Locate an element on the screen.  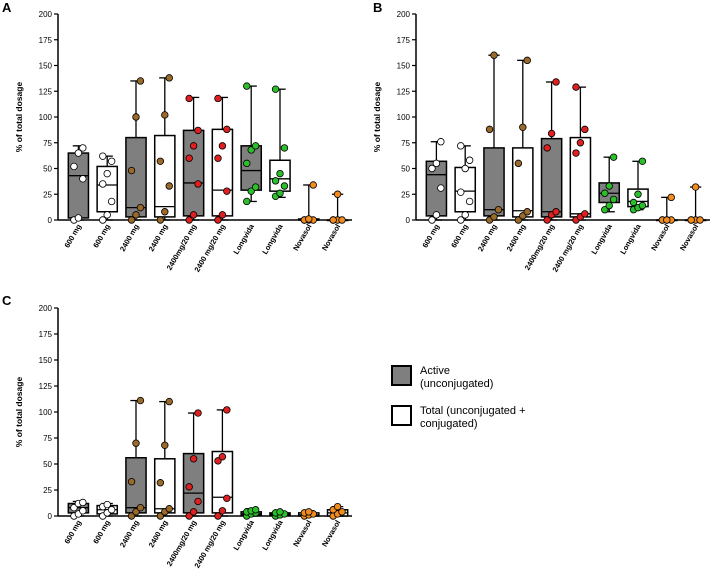
box-longvida-active is located at coordinates (609, 183).